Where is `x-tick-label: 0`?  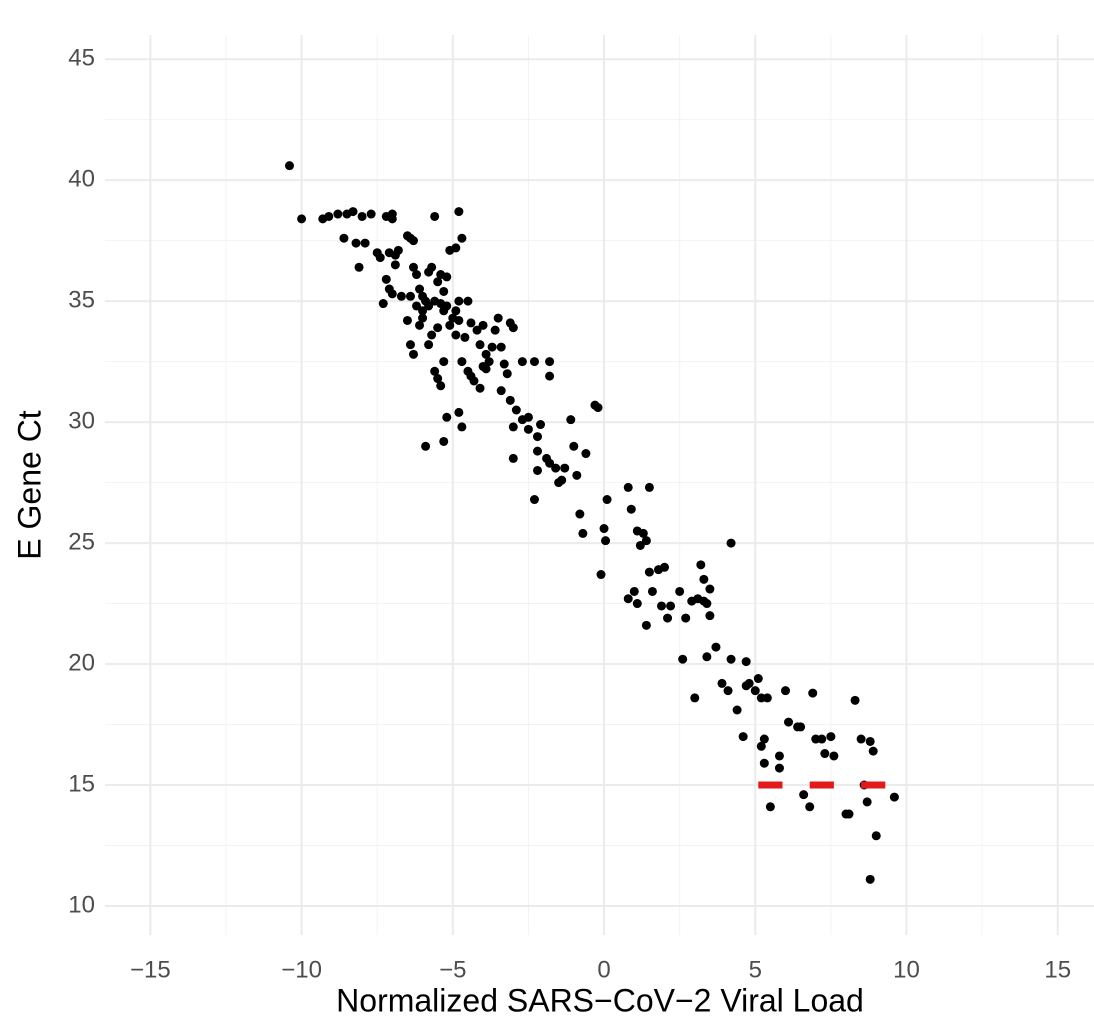
x-tick-label: 0 is located at coordinates (603, 969).